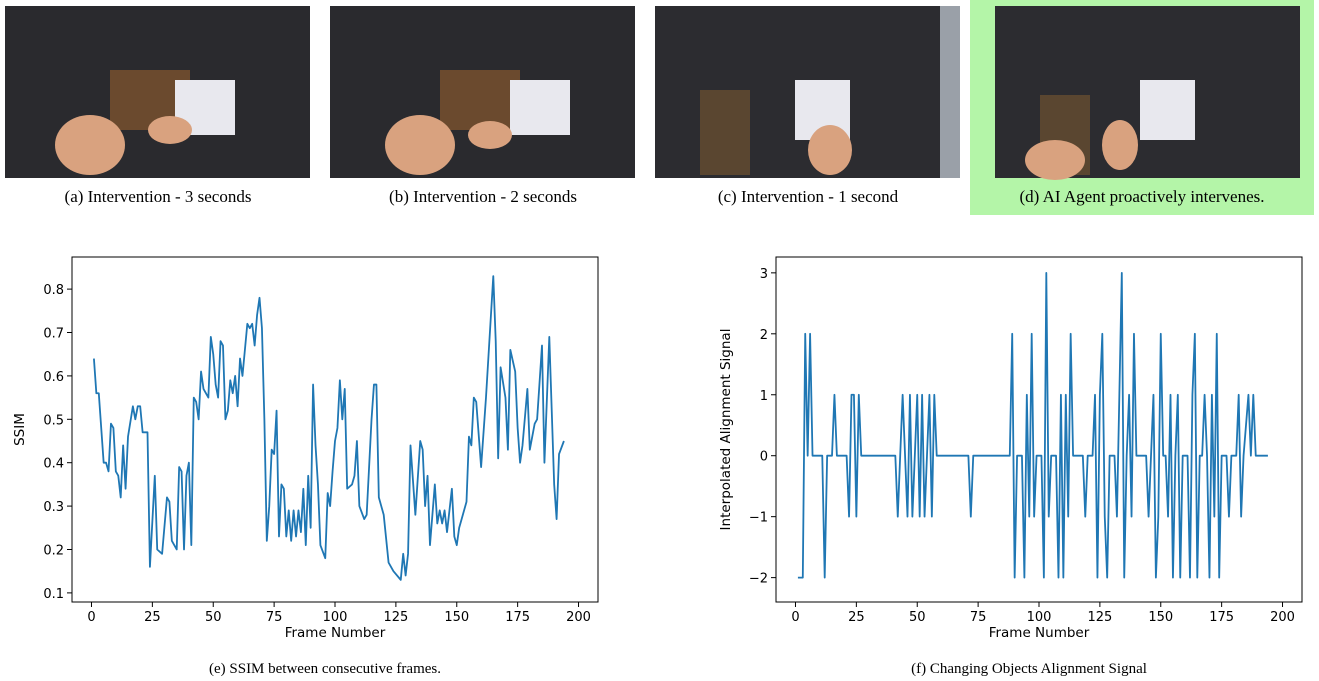  What do you see at coordinates (20, 429) in the screenshot?
I see `y-axis-label: SSIM` at bounding box center [20, 429].